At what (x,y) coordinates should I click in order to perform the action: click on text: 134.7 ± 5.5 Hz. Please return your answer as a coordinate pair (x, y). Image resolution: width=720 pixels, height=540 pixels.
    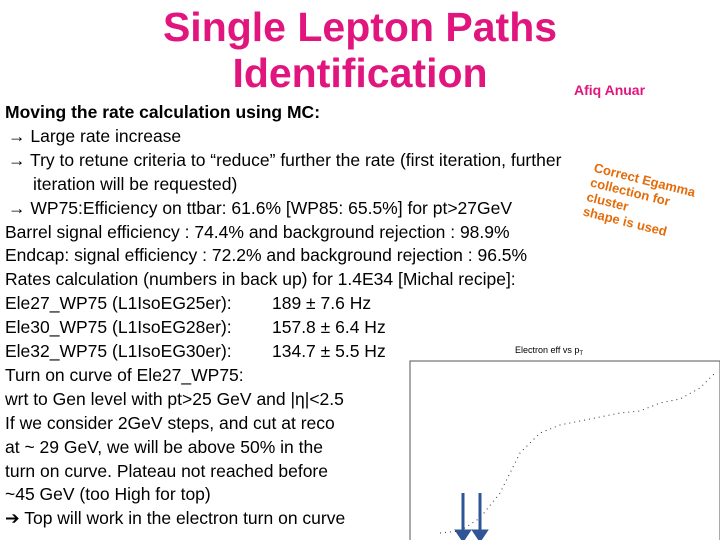
    Looking at the image, I should click on (329, 351).